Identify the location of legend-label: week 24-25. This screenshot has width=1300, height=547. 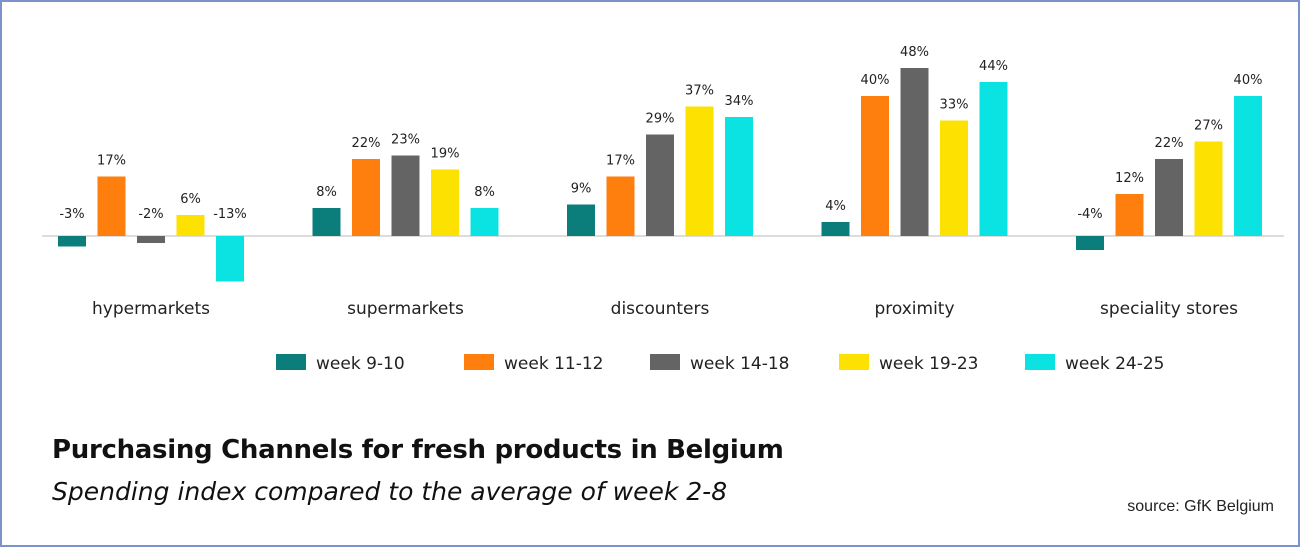
(1114, 364).